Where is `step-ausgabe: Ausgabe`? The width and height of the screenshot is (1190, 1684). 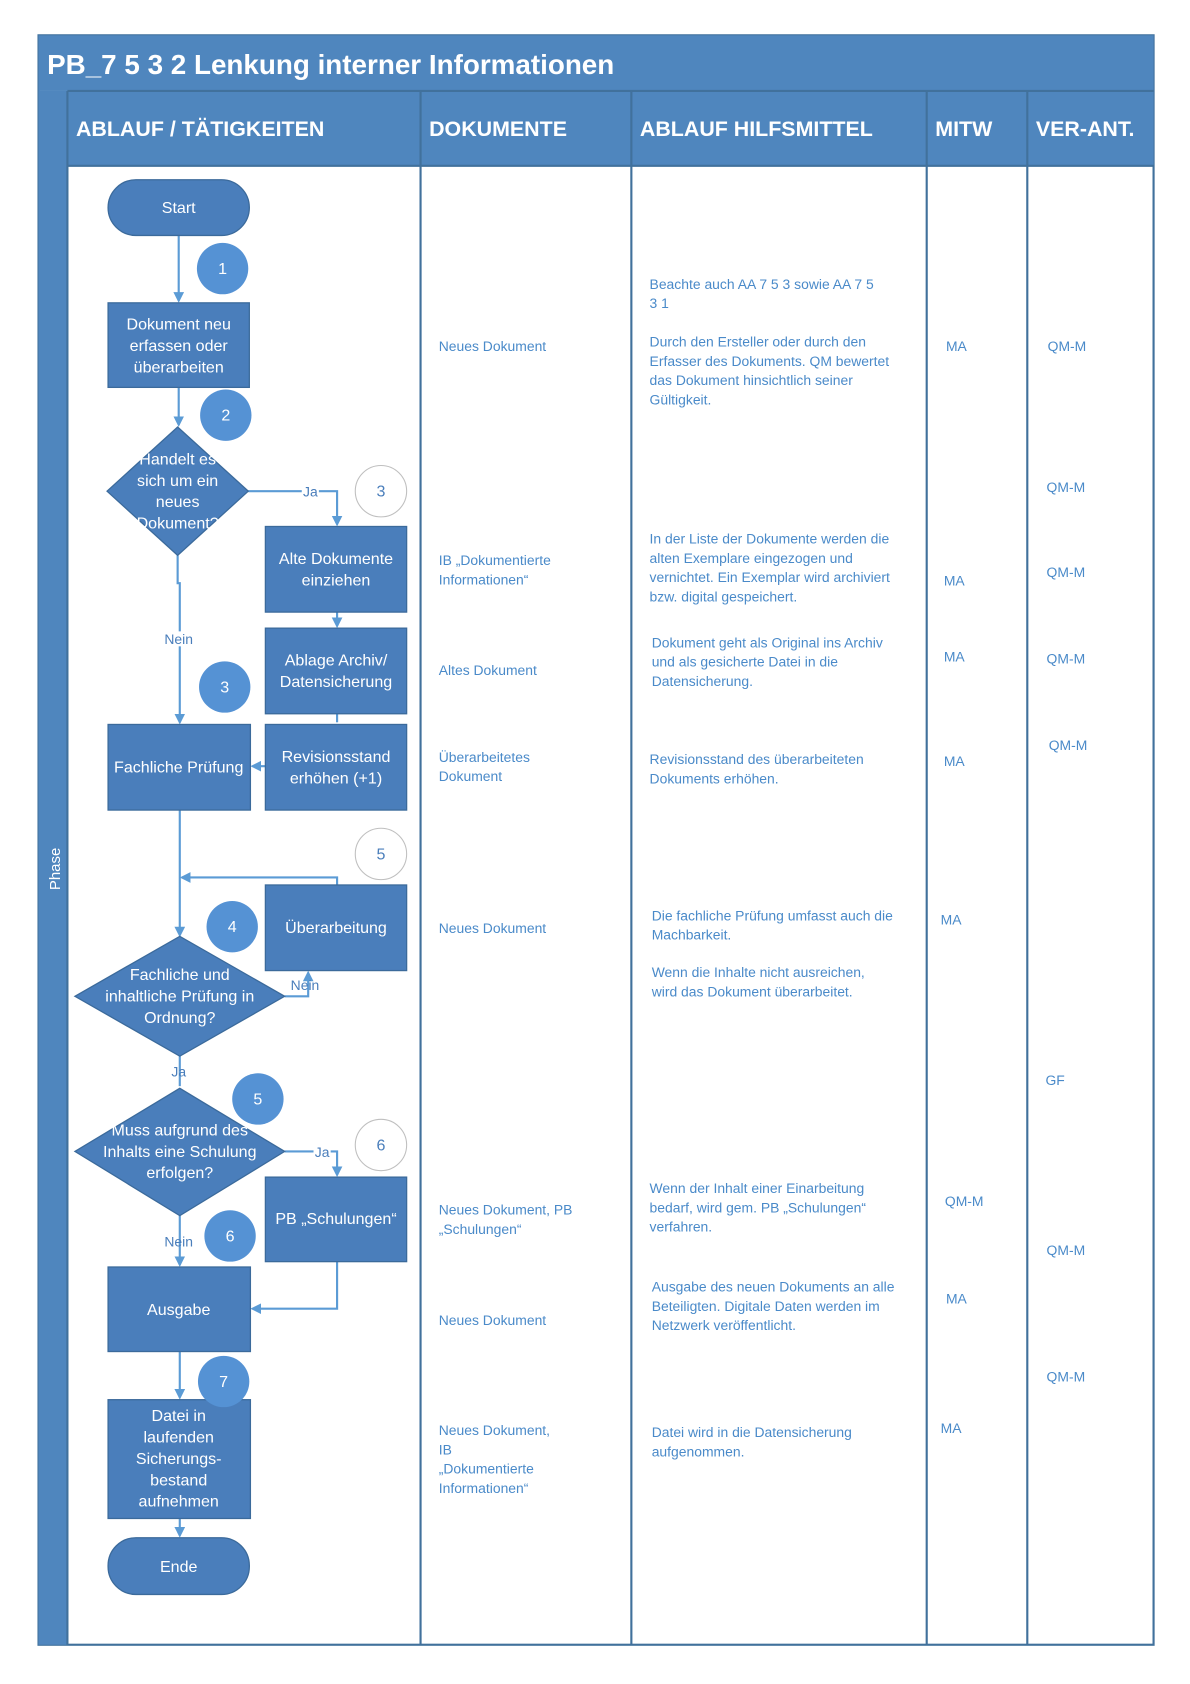
step-ausgabe: Ausgabe is located at coordinates (179, 1309).